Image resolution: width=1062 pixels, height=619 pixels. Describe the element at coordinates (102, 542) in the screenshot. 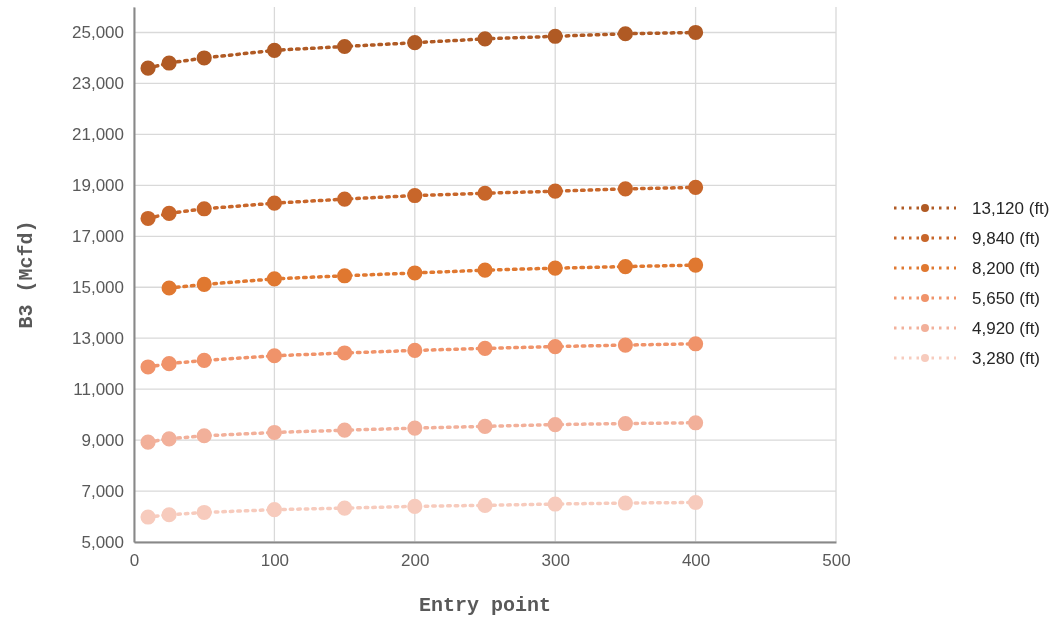

I see `y-tick-label: 5,000` at that location.